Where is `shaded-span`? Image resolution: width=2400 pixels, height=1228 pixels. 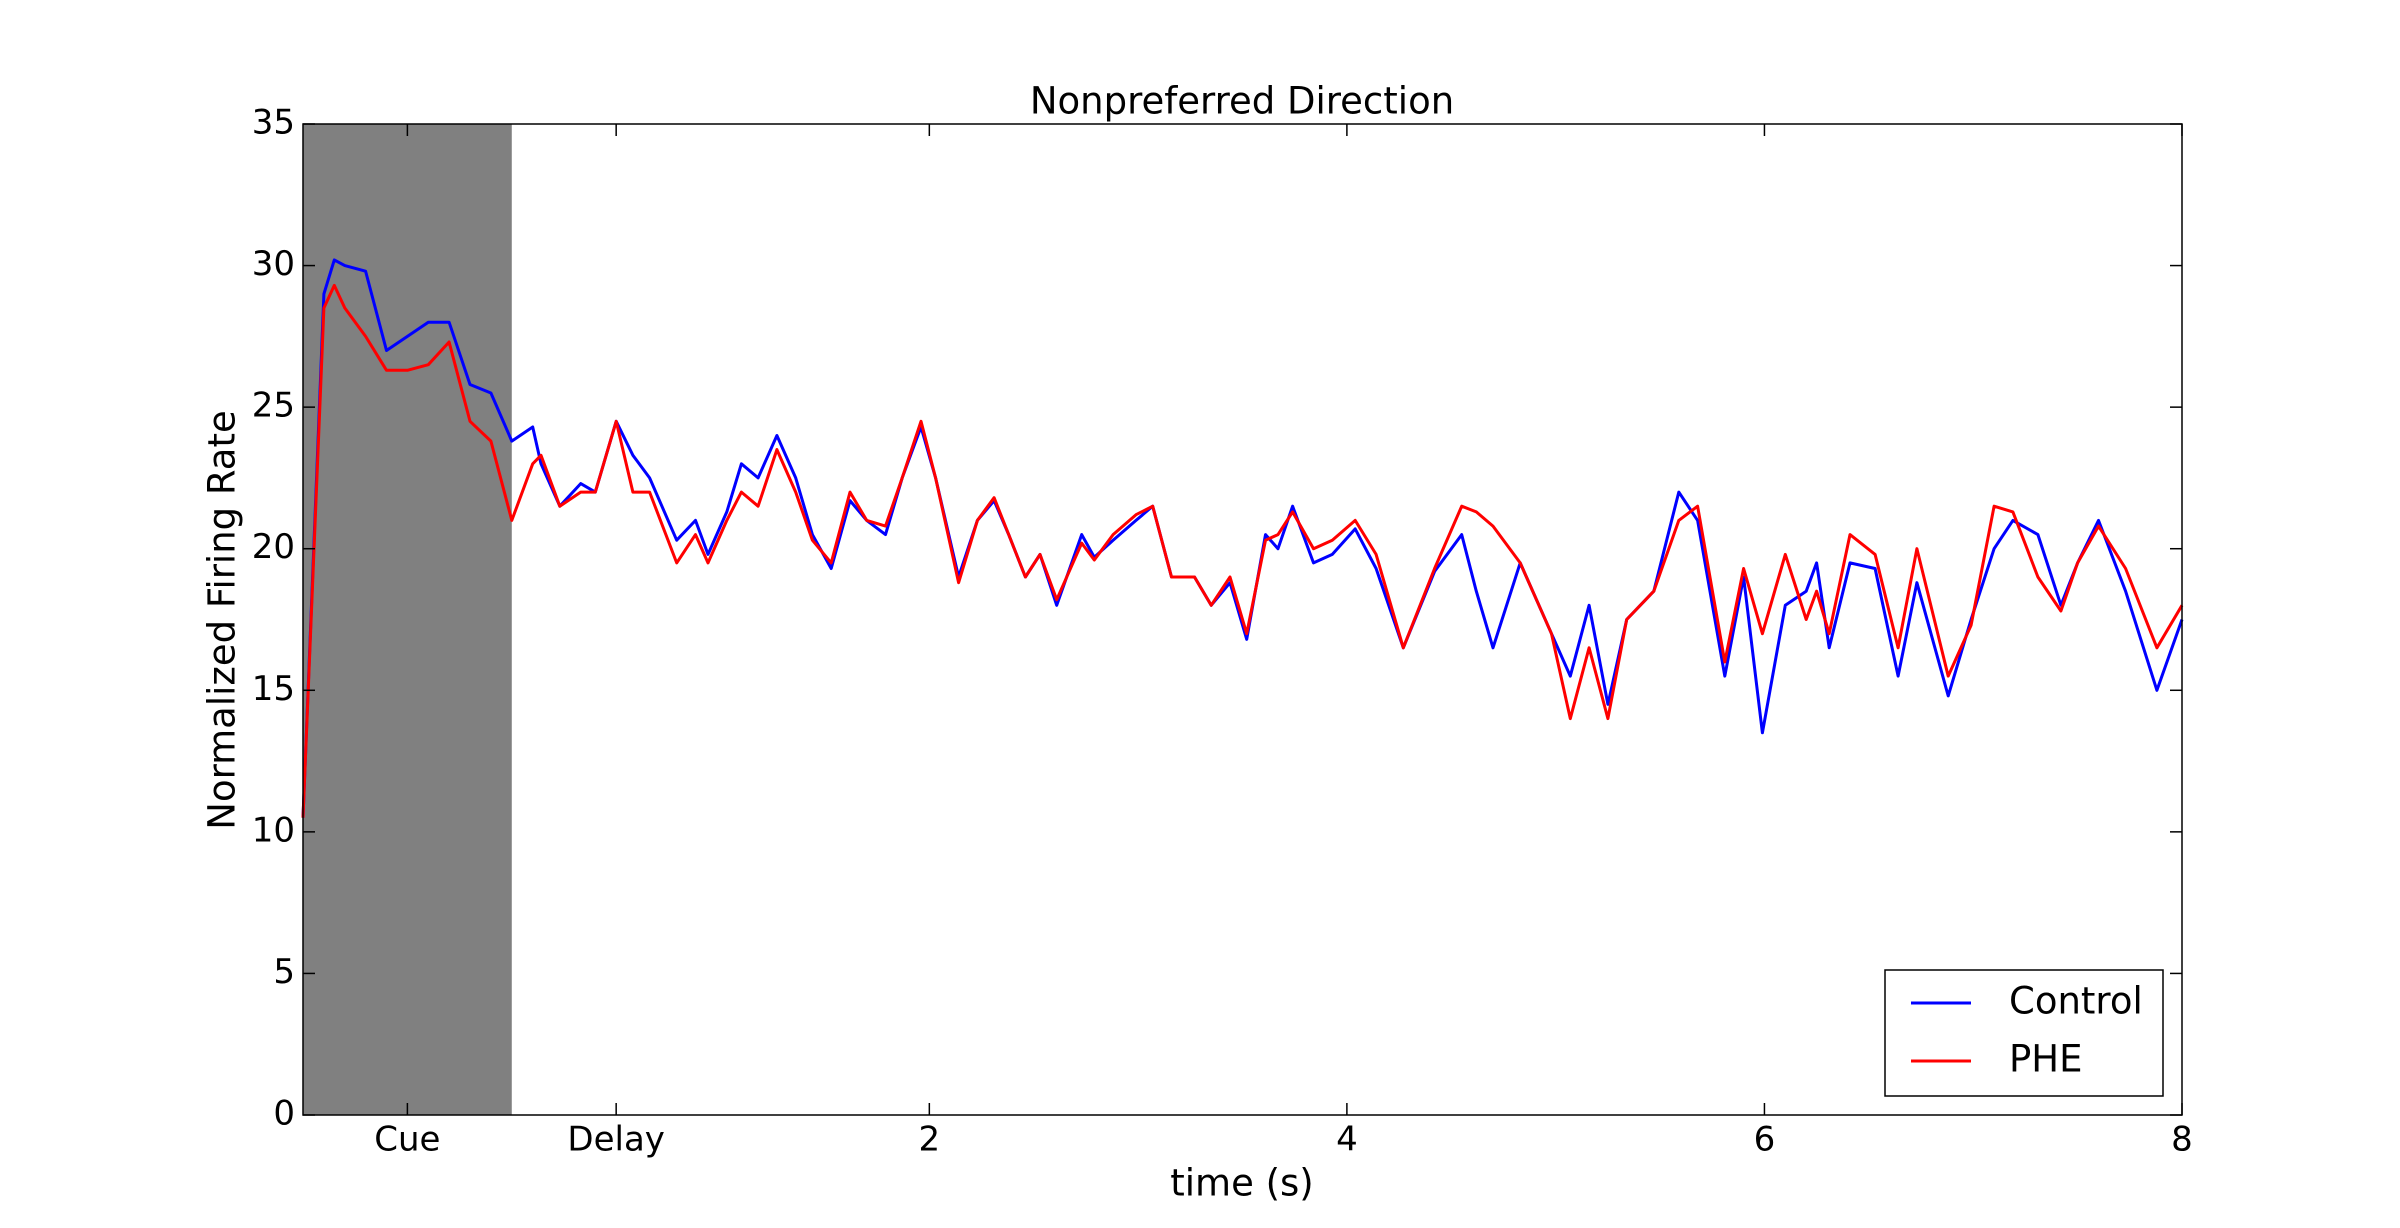 shaded-span is located at coordinates (407, 619).